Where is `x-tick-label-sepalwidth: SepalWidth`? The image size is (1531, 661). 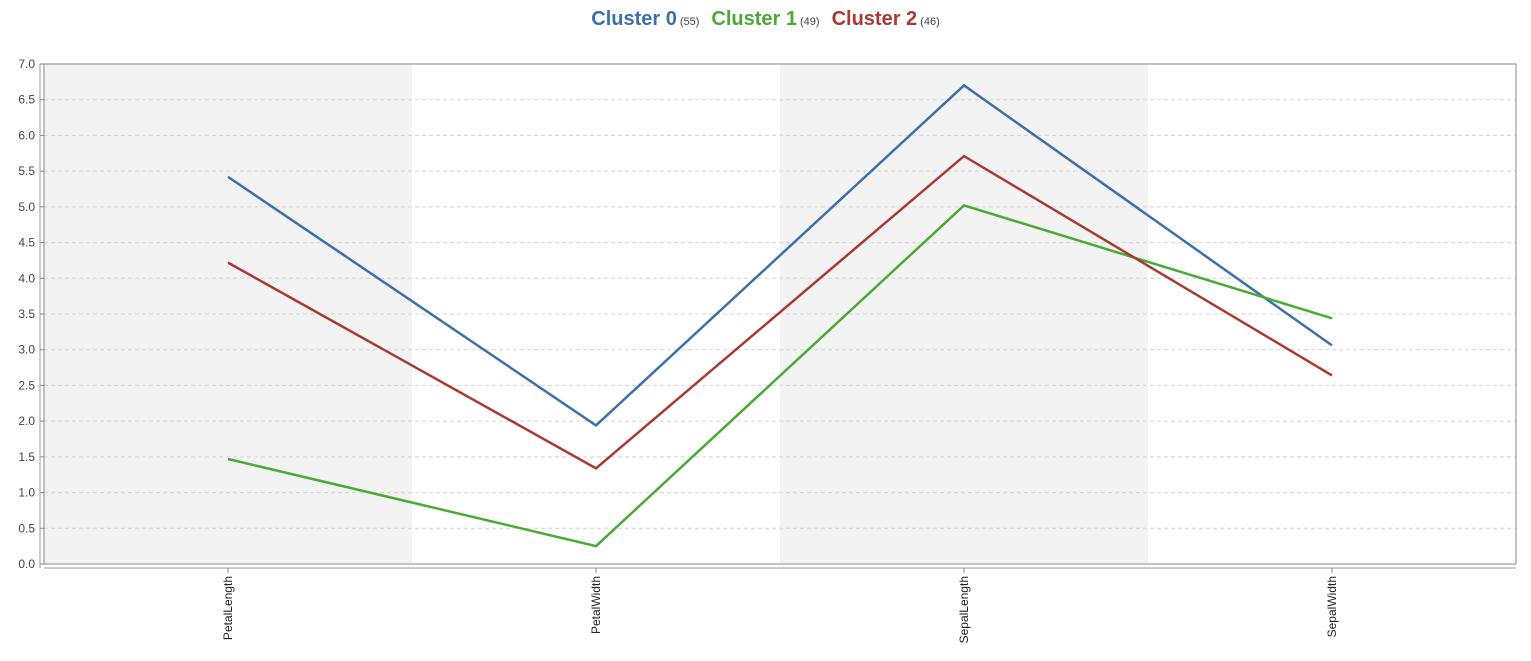 x-tick-label-sepalwidth: SepalWidth is located at coordinates (1332, 606).